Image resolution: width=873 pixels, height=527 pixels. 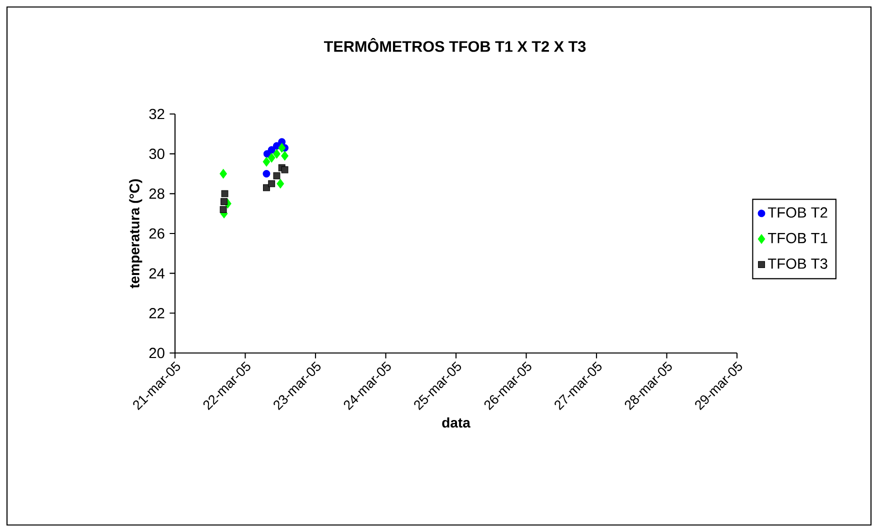 I want to click on y-tick-label: 26, so click(x=156, y=233).